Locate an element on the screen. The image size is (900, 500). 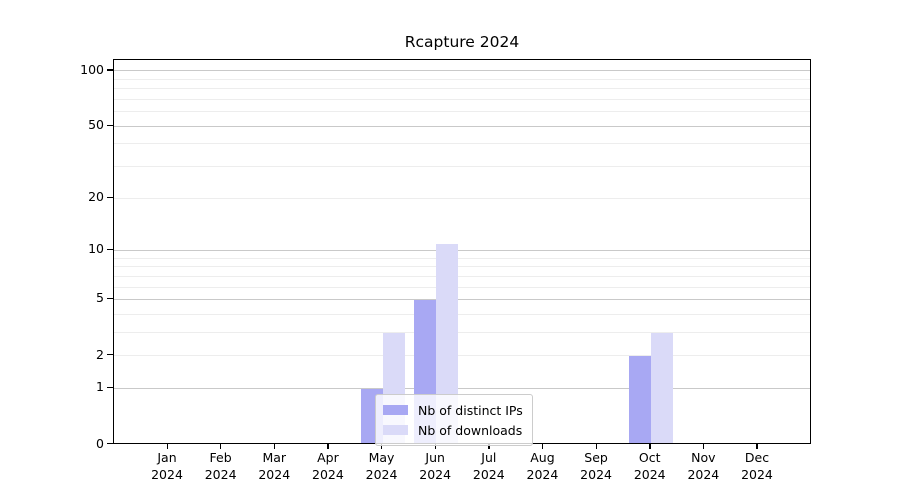
x-tick-label: Mar 2024 is located at coordinates (274, 466).